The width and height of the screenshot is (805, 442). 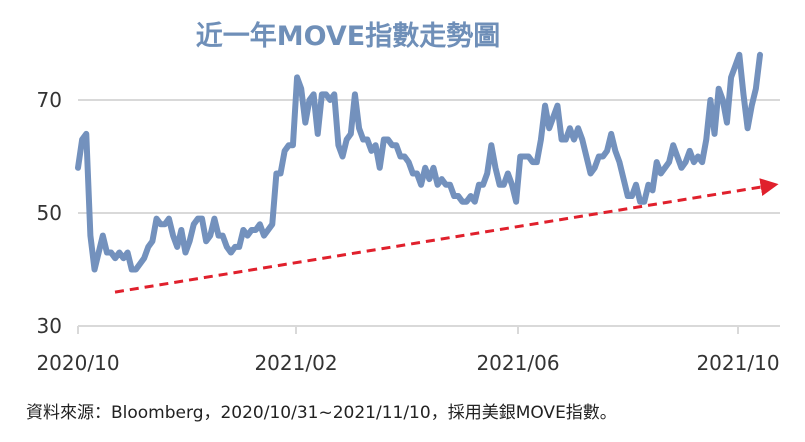 I want to click on axes, so click(x=428, y=329).